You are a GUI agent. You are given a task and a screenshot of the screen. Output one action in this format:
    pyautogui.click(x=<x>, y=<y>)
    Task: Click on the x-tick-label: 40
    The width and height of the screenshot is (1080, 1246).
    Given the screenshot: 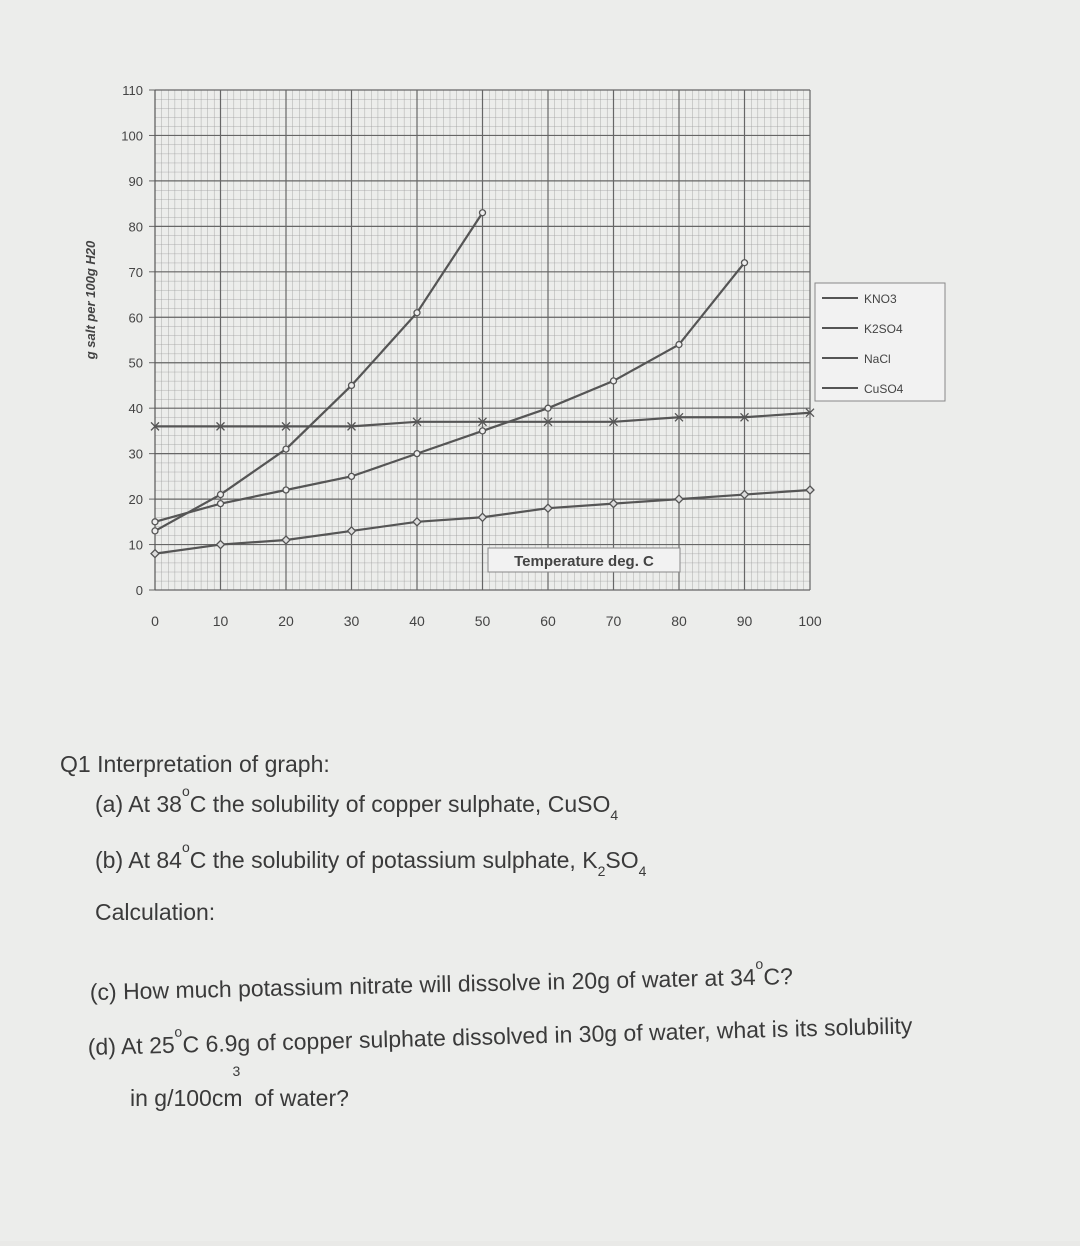 What is the action you would take?
    pyautogui.click(x=417, y=621)
    